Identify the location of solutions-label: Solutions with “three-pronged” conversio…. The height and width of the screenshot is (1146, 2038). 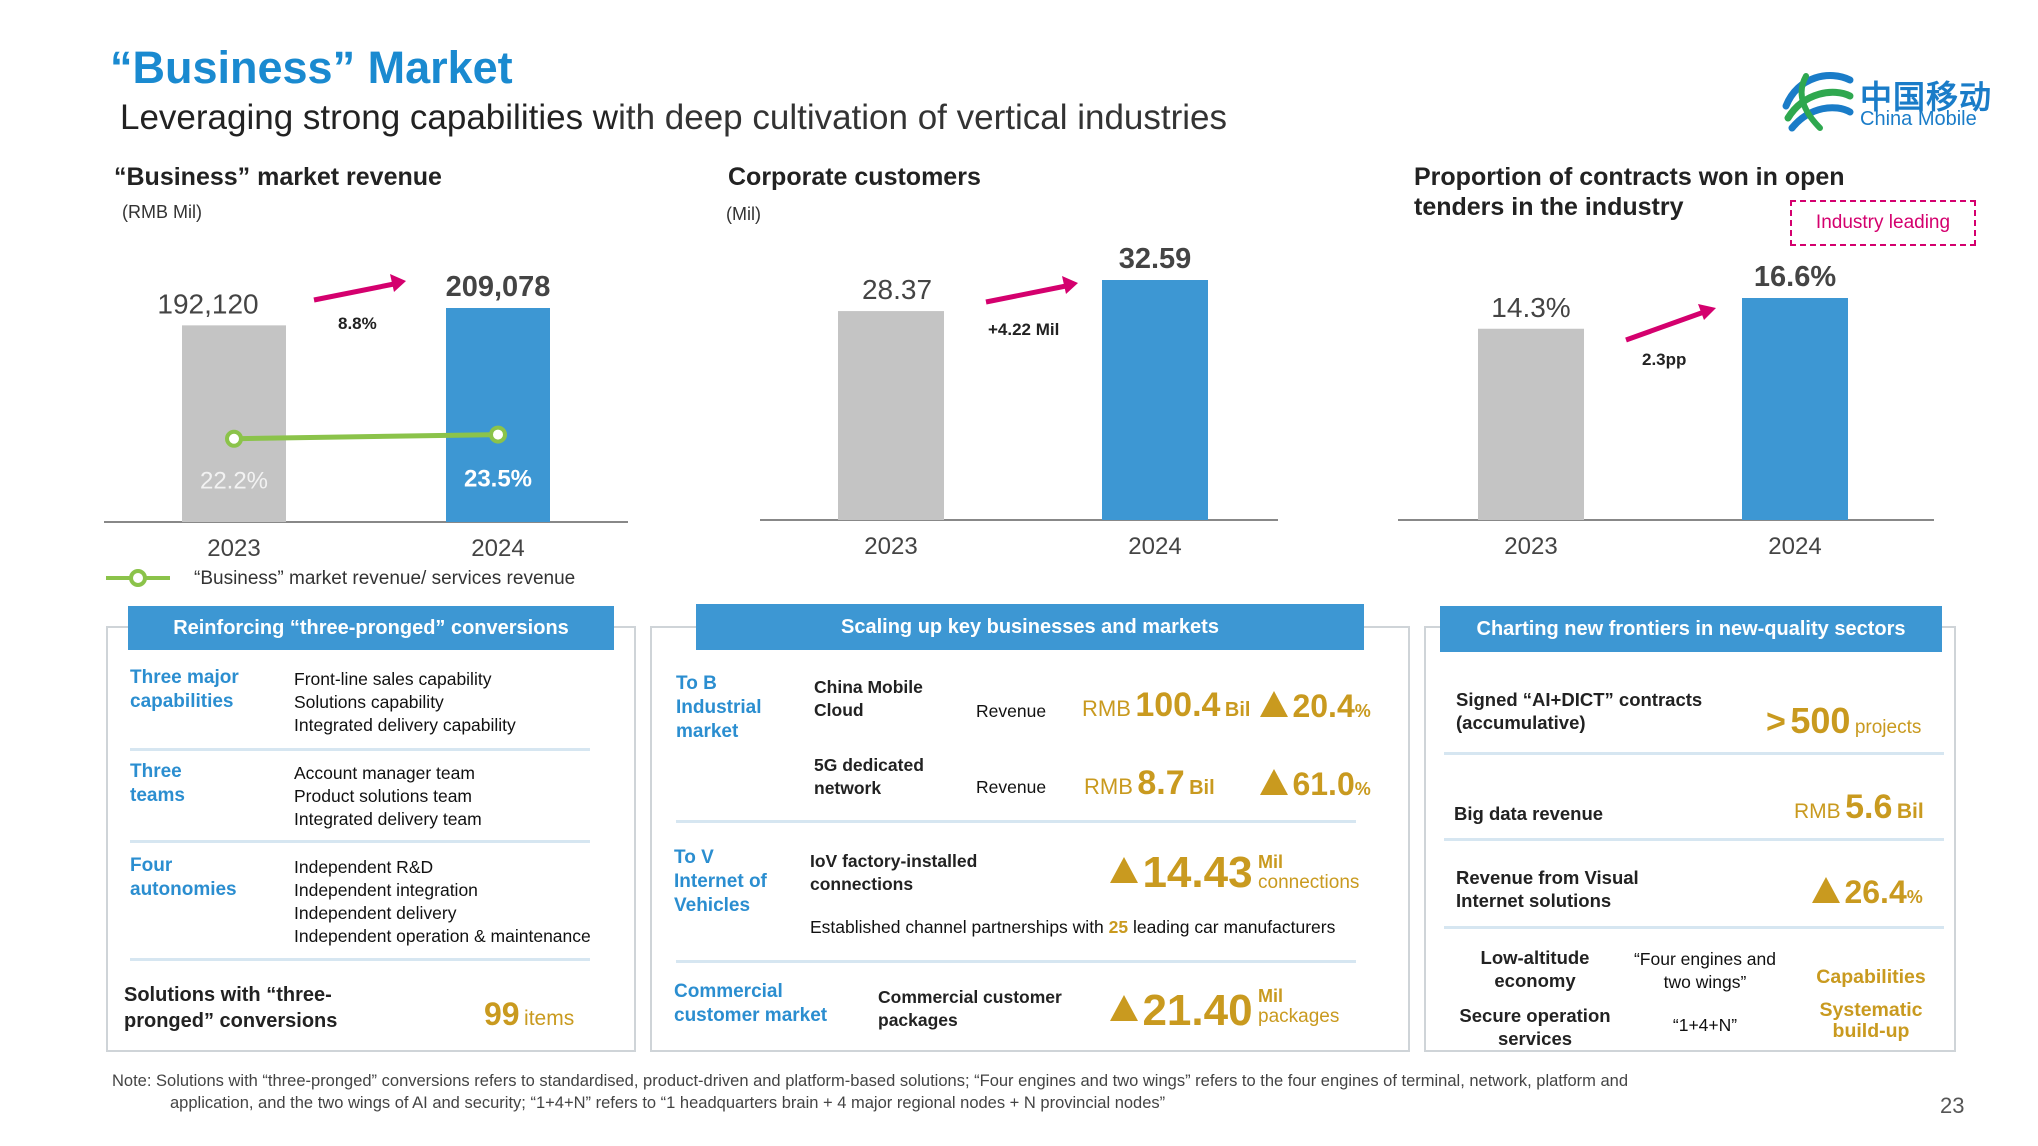
(231, 1008).